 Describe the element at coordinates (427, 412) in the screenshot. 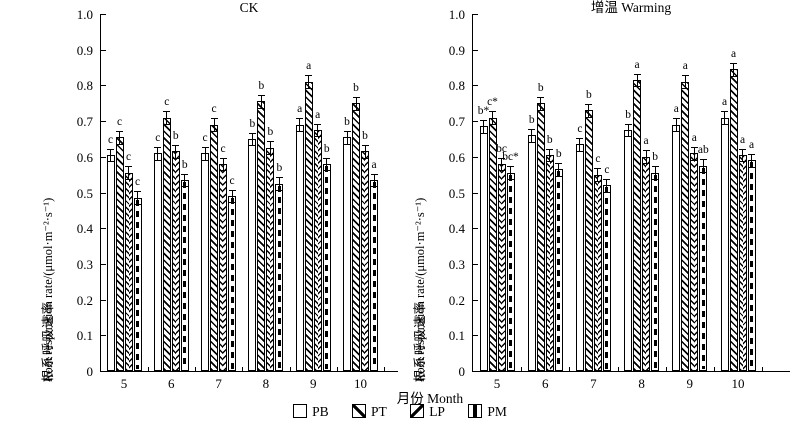

I see `legend-item-lp: LP` at that location.